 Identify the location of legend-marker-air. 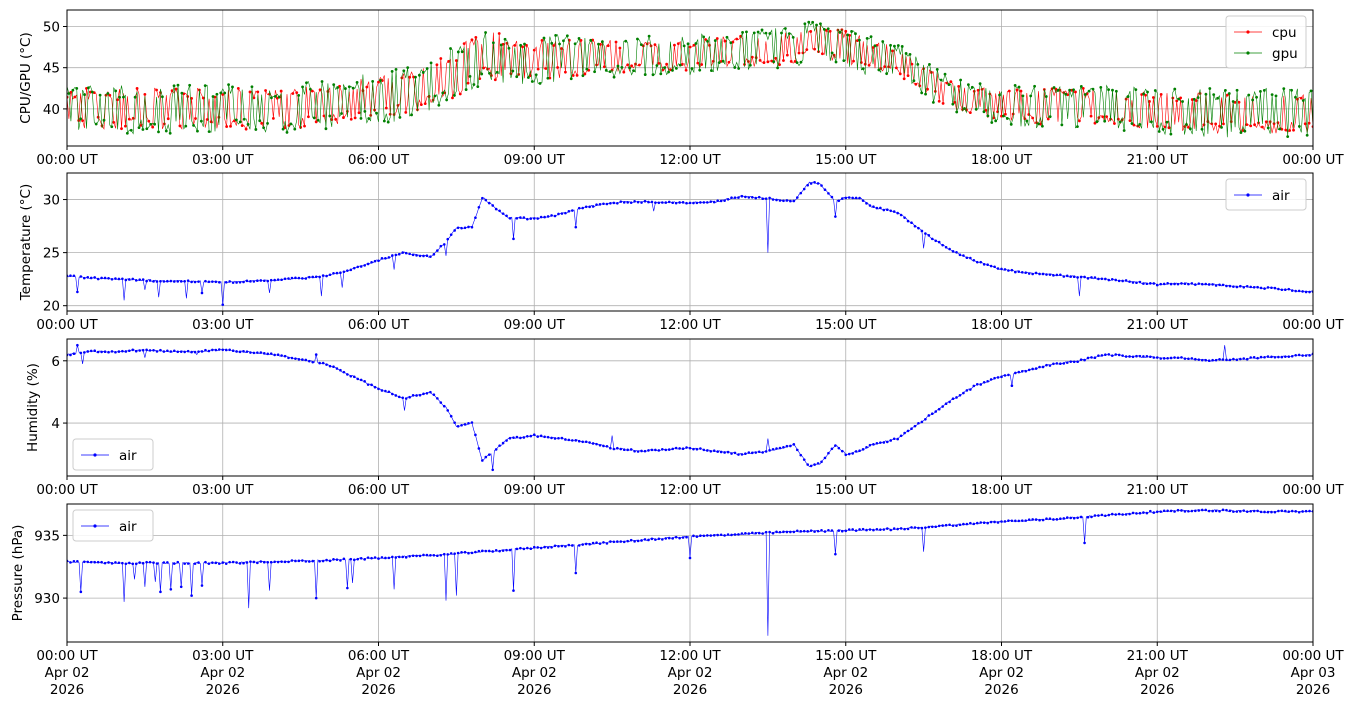
(1248, 195).